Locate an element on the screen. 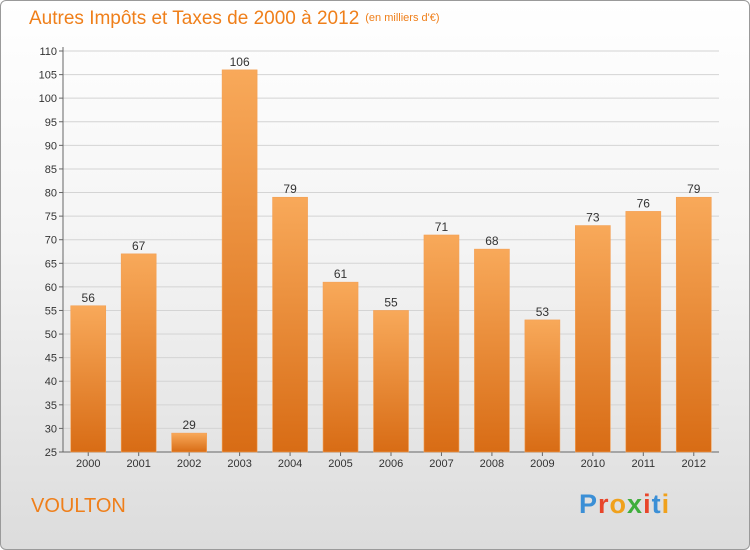 The image size is (750, 550). bar-2002 is located at coordinates (189, 442).